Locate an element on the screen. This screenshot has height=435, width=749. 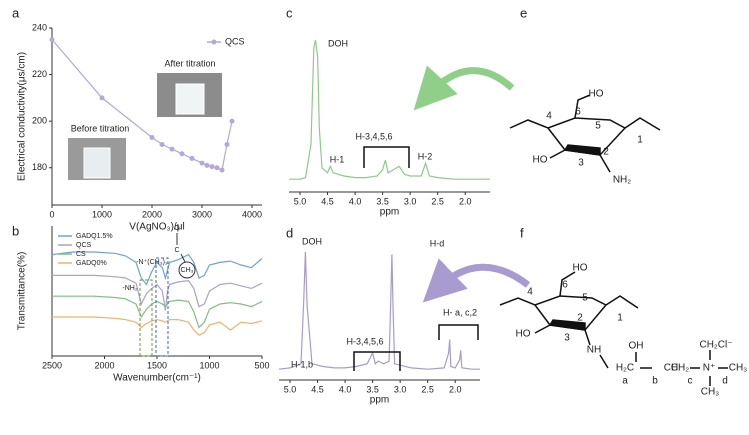
panel-label: c is located at coordinates (289, 12).